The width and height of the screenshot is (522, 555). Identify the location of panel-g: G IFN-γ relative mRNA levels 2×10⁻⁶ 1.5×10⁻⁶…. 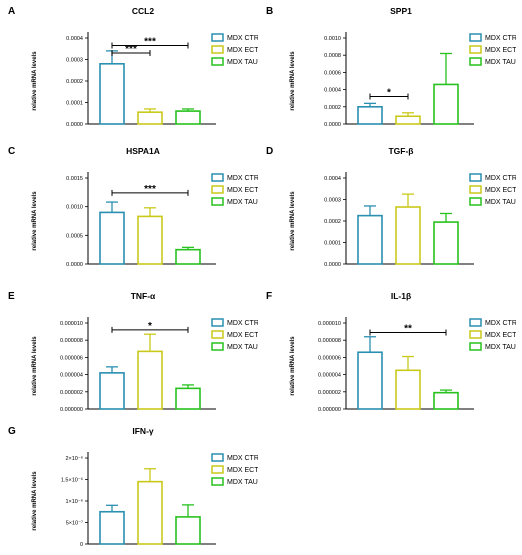
(133, 487).